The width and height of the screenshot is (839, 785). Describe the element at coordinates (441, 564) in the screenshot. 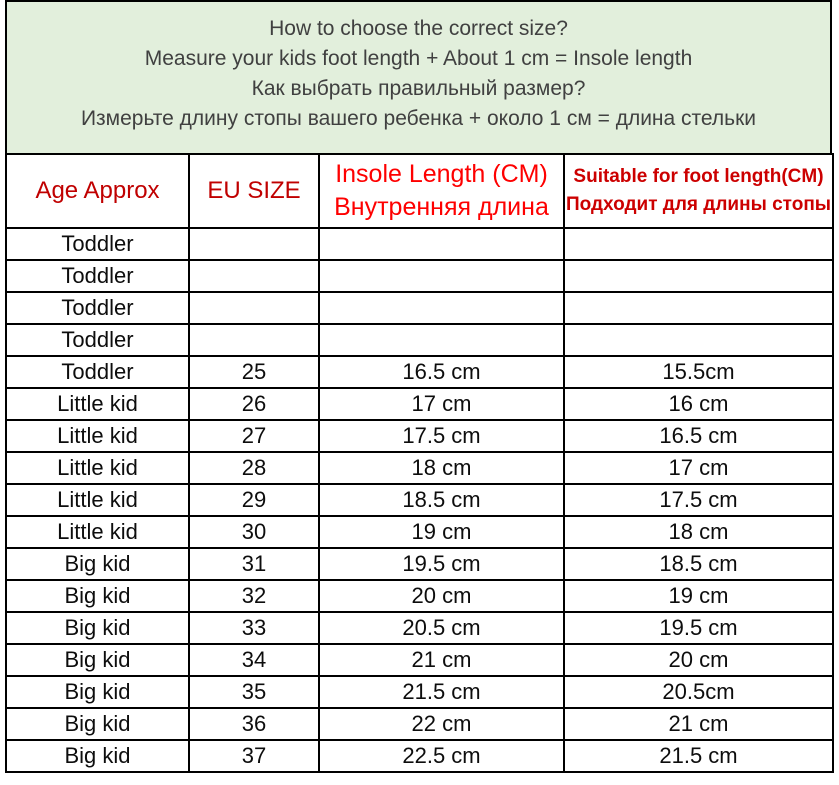

I see `insole-length-cell: 19.5 cm` at that location.